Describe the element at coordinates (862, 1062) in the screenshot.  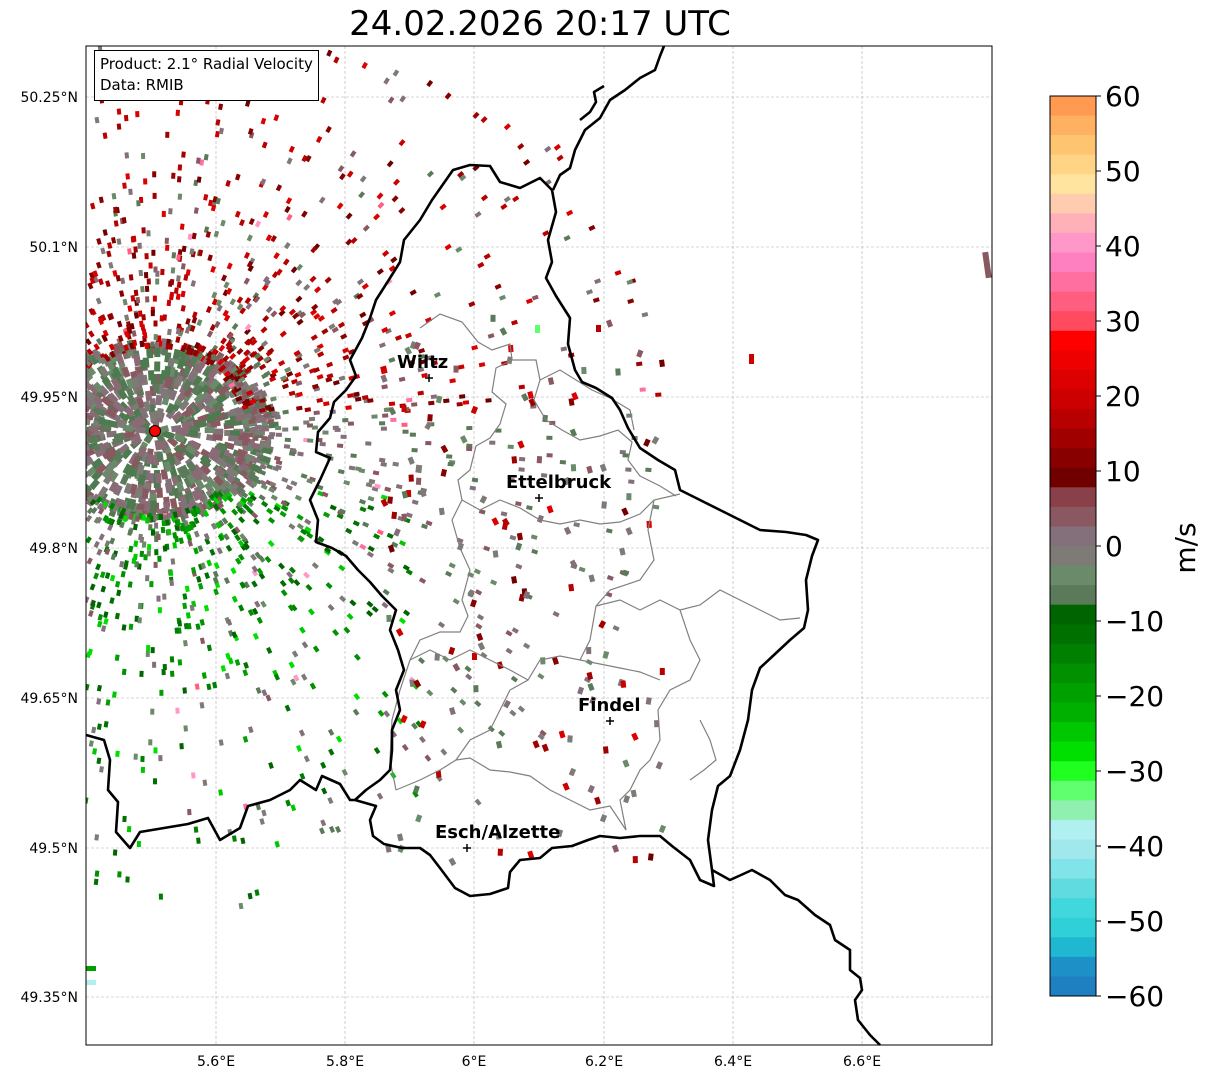
I see `lon-tick-label: 6.6°E` at that location.